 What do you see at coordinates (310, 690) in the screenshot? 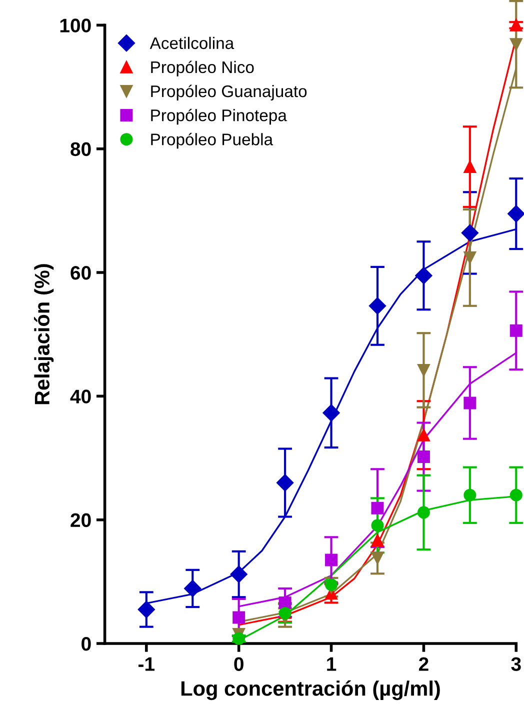
I see `x-axis-title: Log concentración (µg/ml)` at bounding box center [310, 690].